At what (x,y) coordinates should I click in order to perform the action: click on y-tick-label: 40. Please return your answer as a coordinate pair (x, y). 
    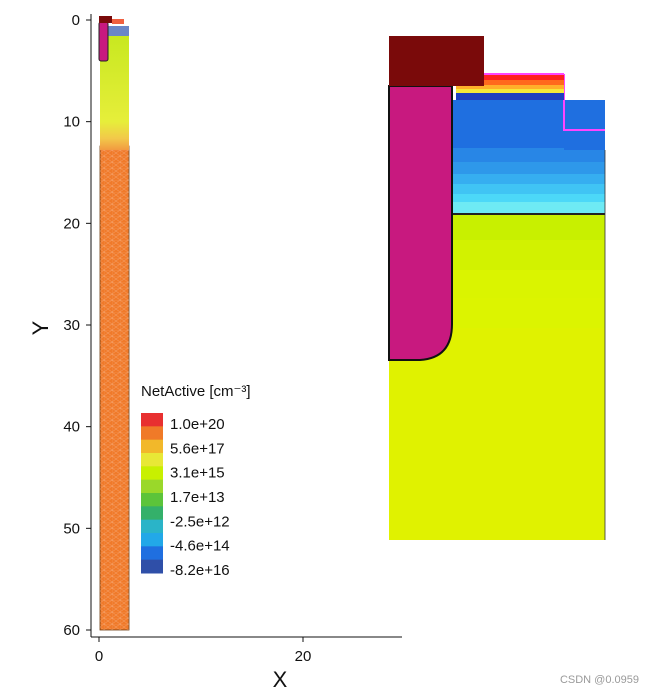
    Looking at the image, I should click on (71, 427).